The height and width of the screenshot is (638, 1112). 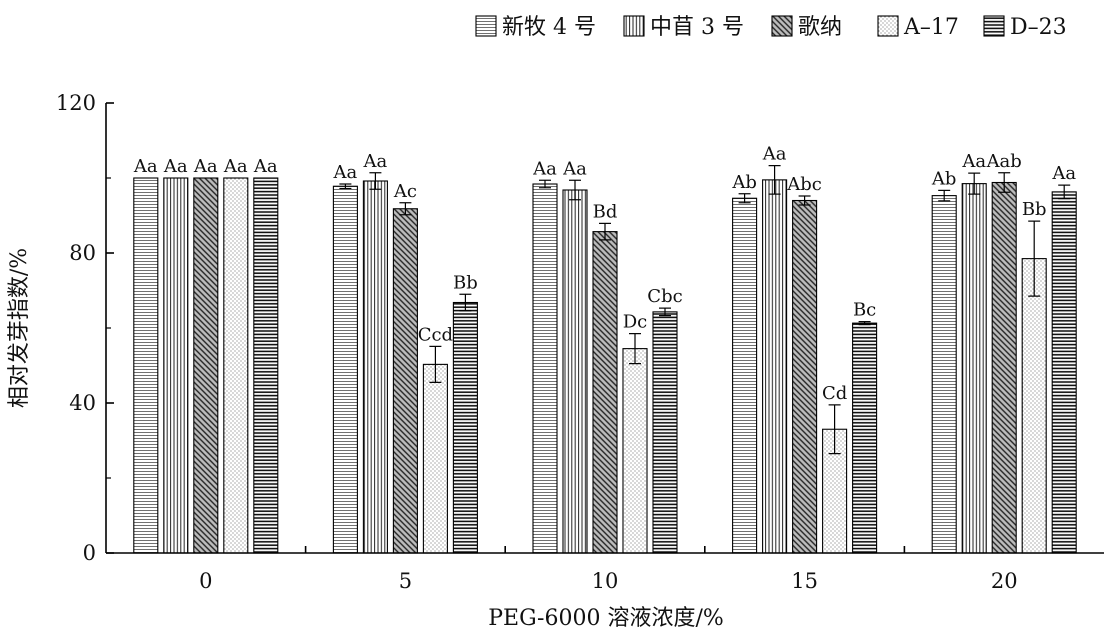 What do you see at coordinates (405, 191) in the screenshot?
I see `data-label: Ac` at bounding box center [405, 191].